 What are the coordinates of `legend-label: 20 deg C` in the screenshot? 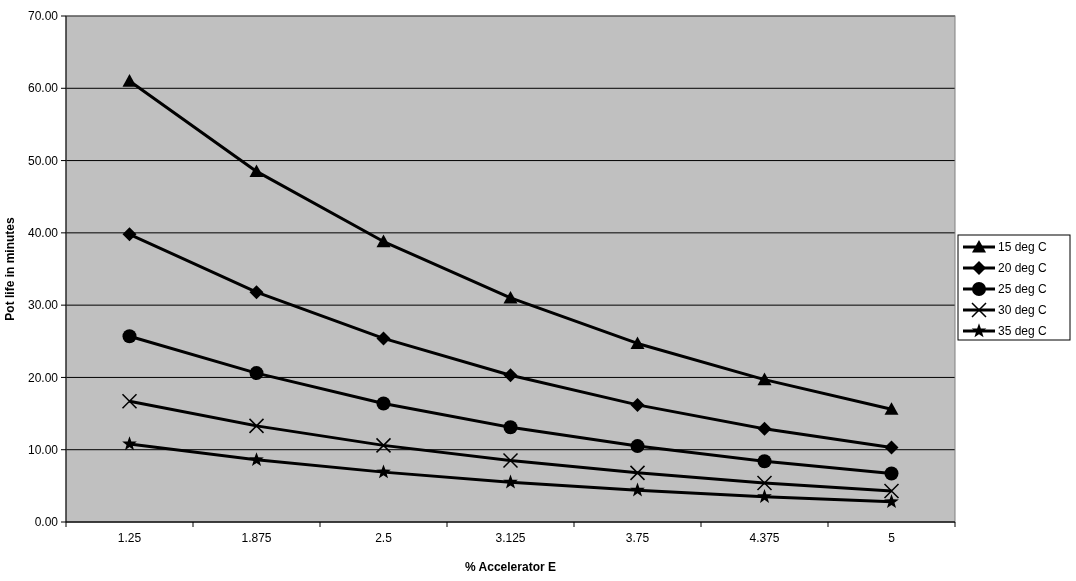 It's located at (1023, 268).